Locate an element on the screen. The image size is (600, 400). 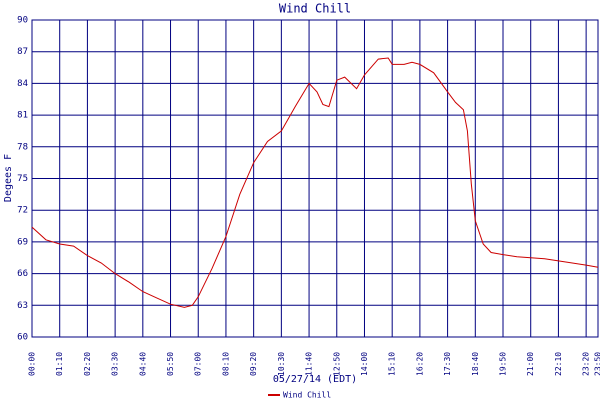
x-tick-label: 14:00 is located at coordinates (364, 364).